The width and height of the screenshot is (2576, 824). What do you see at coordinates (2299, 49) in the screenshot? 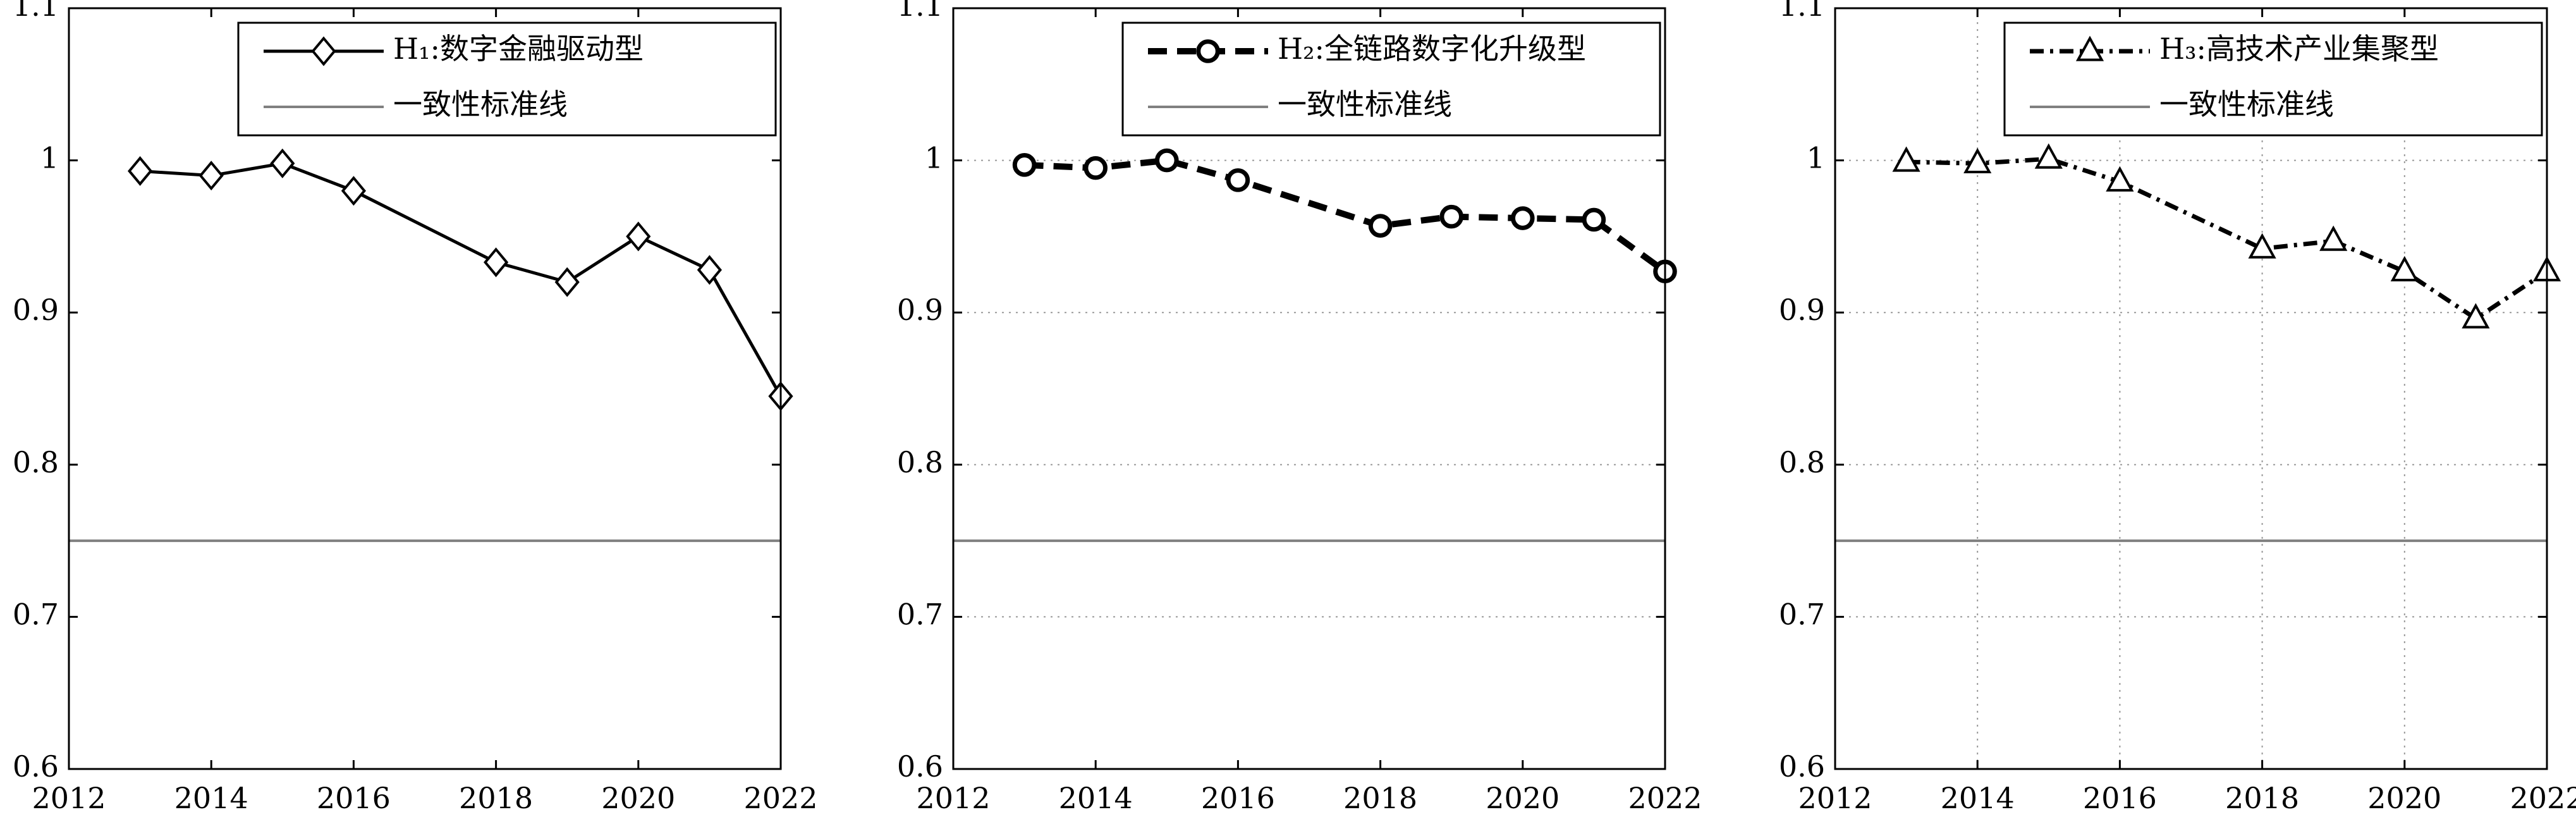
I see `legend-label: H₃:高技术产业集聚型` at bounding box center [2299, 49].